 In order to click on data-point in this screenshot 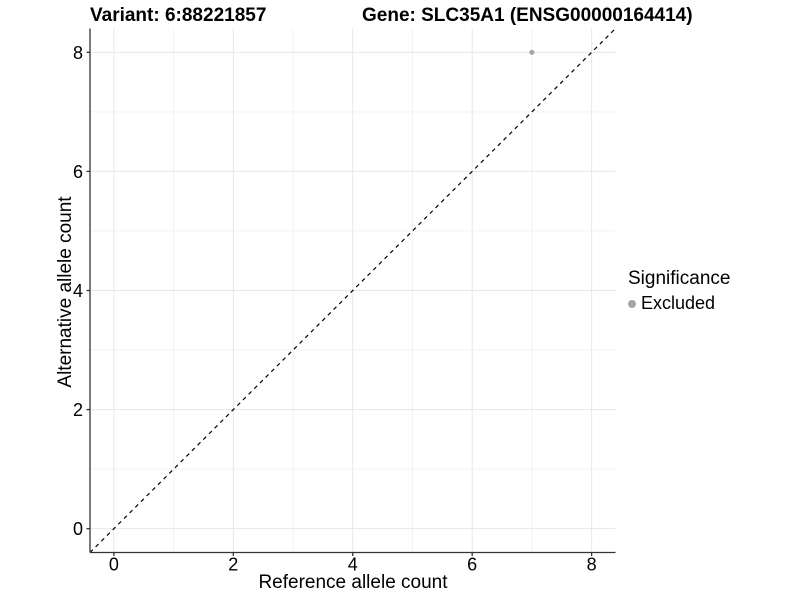, I will do `click(532, 52)`.